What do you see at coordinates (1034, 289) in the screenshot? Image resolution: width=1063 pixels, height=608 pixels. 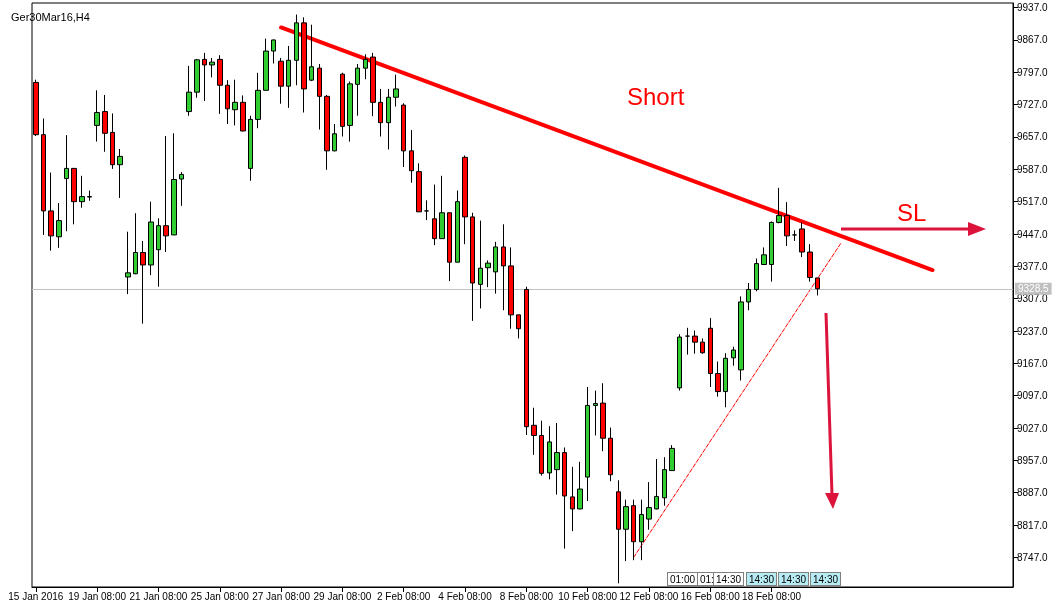 I see `ref-line-label: 9328.5` at bounding box center [1034, 289].